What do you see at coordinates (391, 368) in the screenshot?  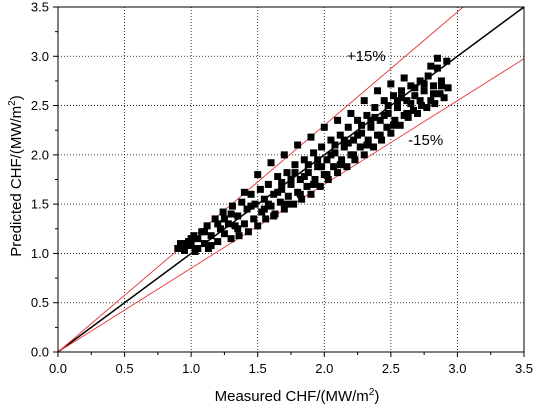 I see `x-tick-label: 2.5` at bounding box center [391, 368].